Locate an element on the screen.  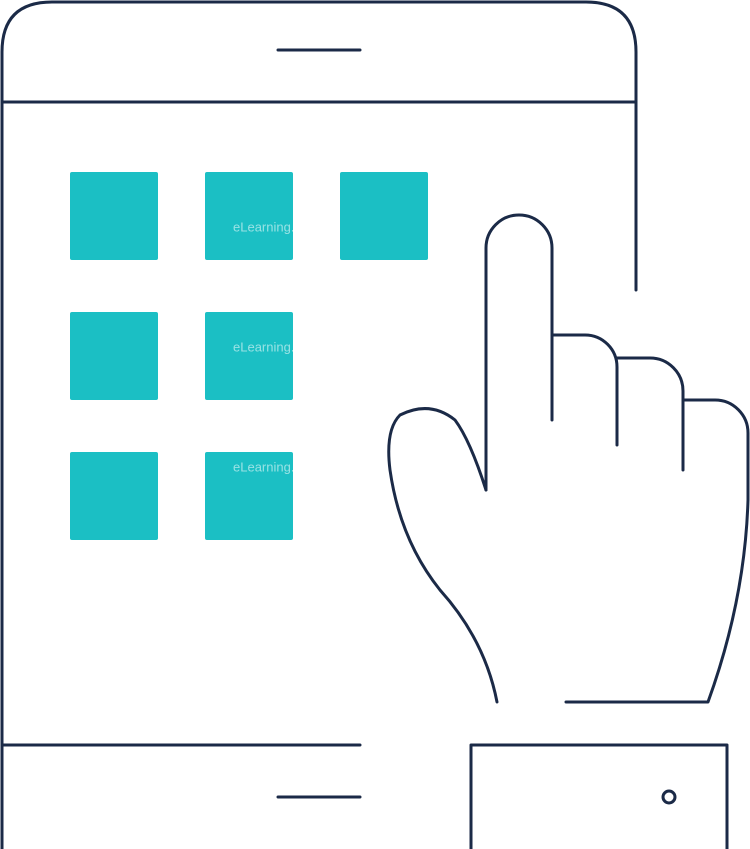
sleeve-cuff is located at coordinates (599, 796).